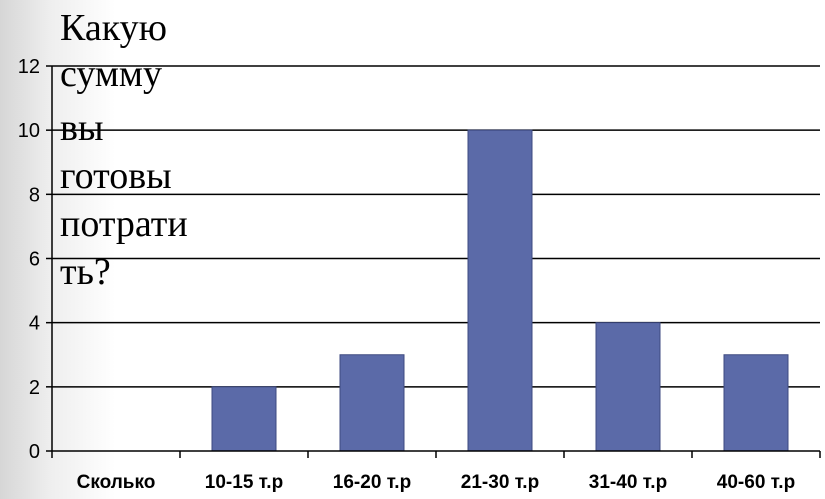 This screenshot has width=825, height=499. Describe the element at coordinates (628, 482) in the screenshot. I see `x-category-label: 31-40 т.р` at that location.